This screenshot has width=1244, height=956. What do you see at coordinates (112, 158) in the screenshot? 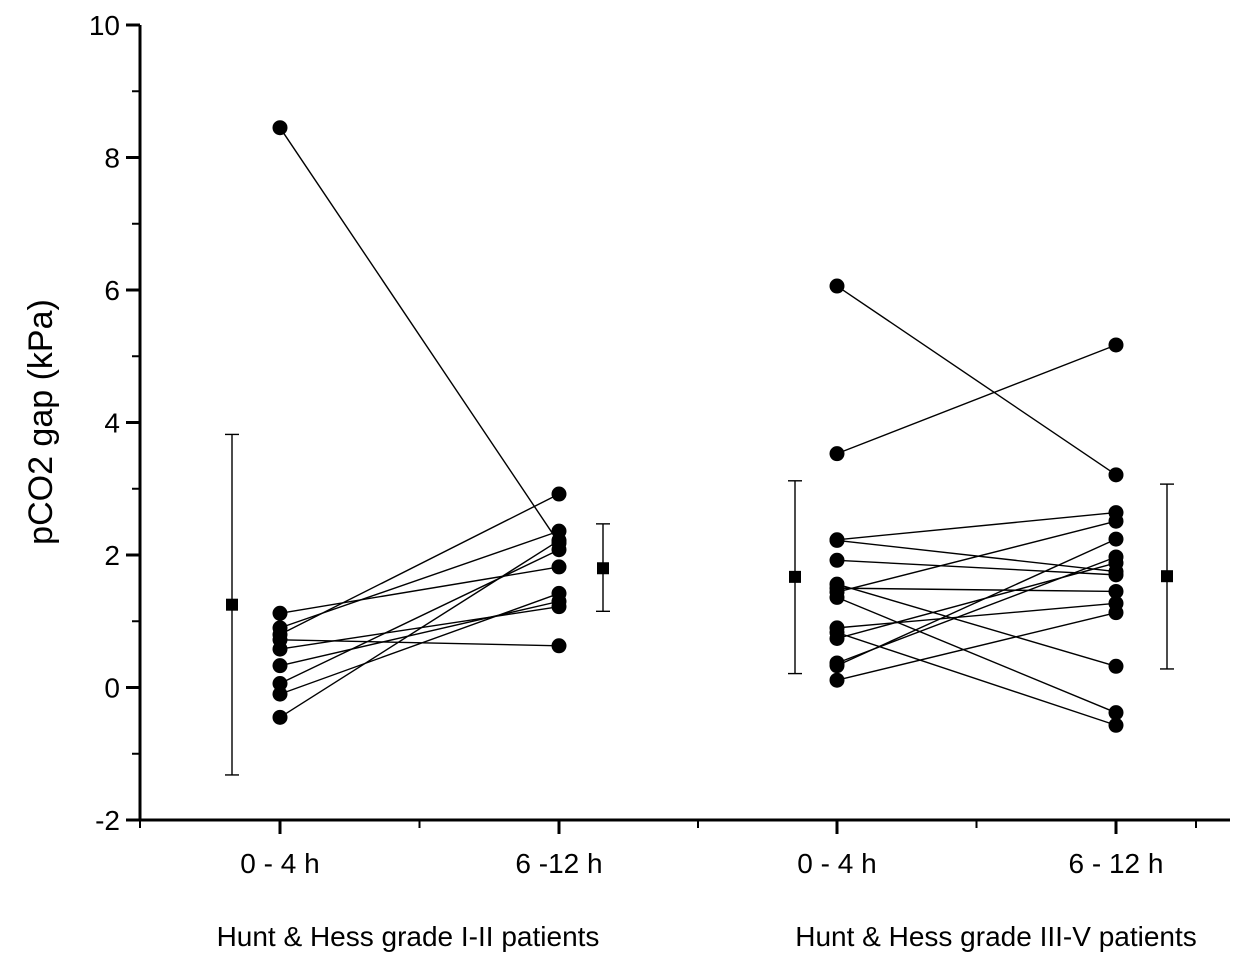
I see `y-tick-label: 8` at bounding box center [112, 158].